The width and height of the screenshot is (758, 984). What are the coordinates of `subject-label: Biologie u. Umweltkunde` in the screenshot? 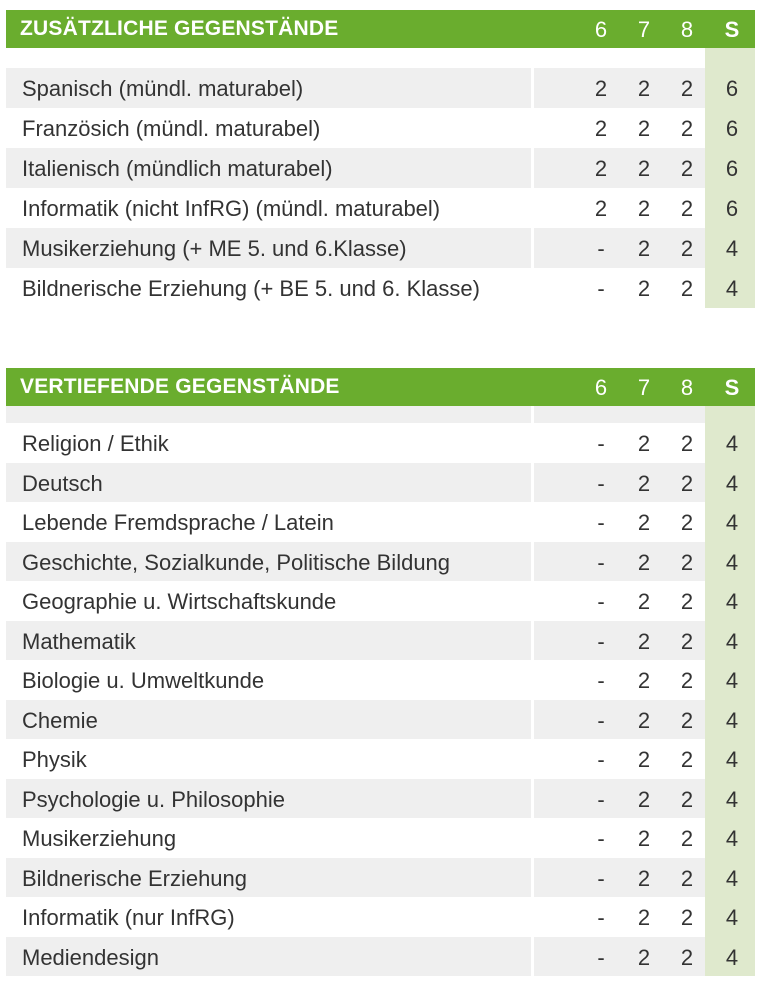 It's located at (143, 680).